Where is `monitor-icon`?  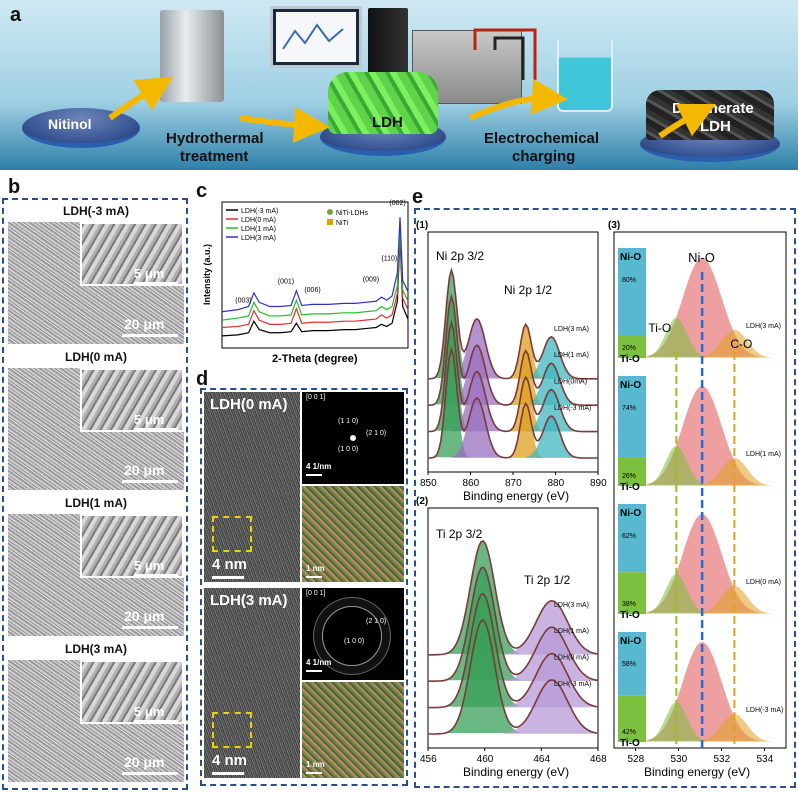 monitor-icon is located at coordinates (316, 37).